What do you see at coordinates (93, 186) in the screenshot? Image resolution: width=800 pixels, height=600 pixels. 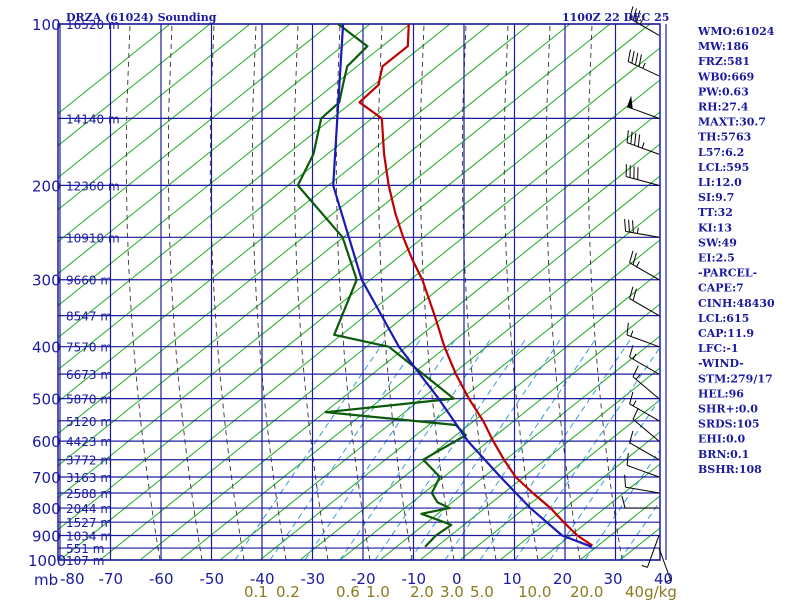 I see `height-label: 12360 m` at bounding box center [93, 186].